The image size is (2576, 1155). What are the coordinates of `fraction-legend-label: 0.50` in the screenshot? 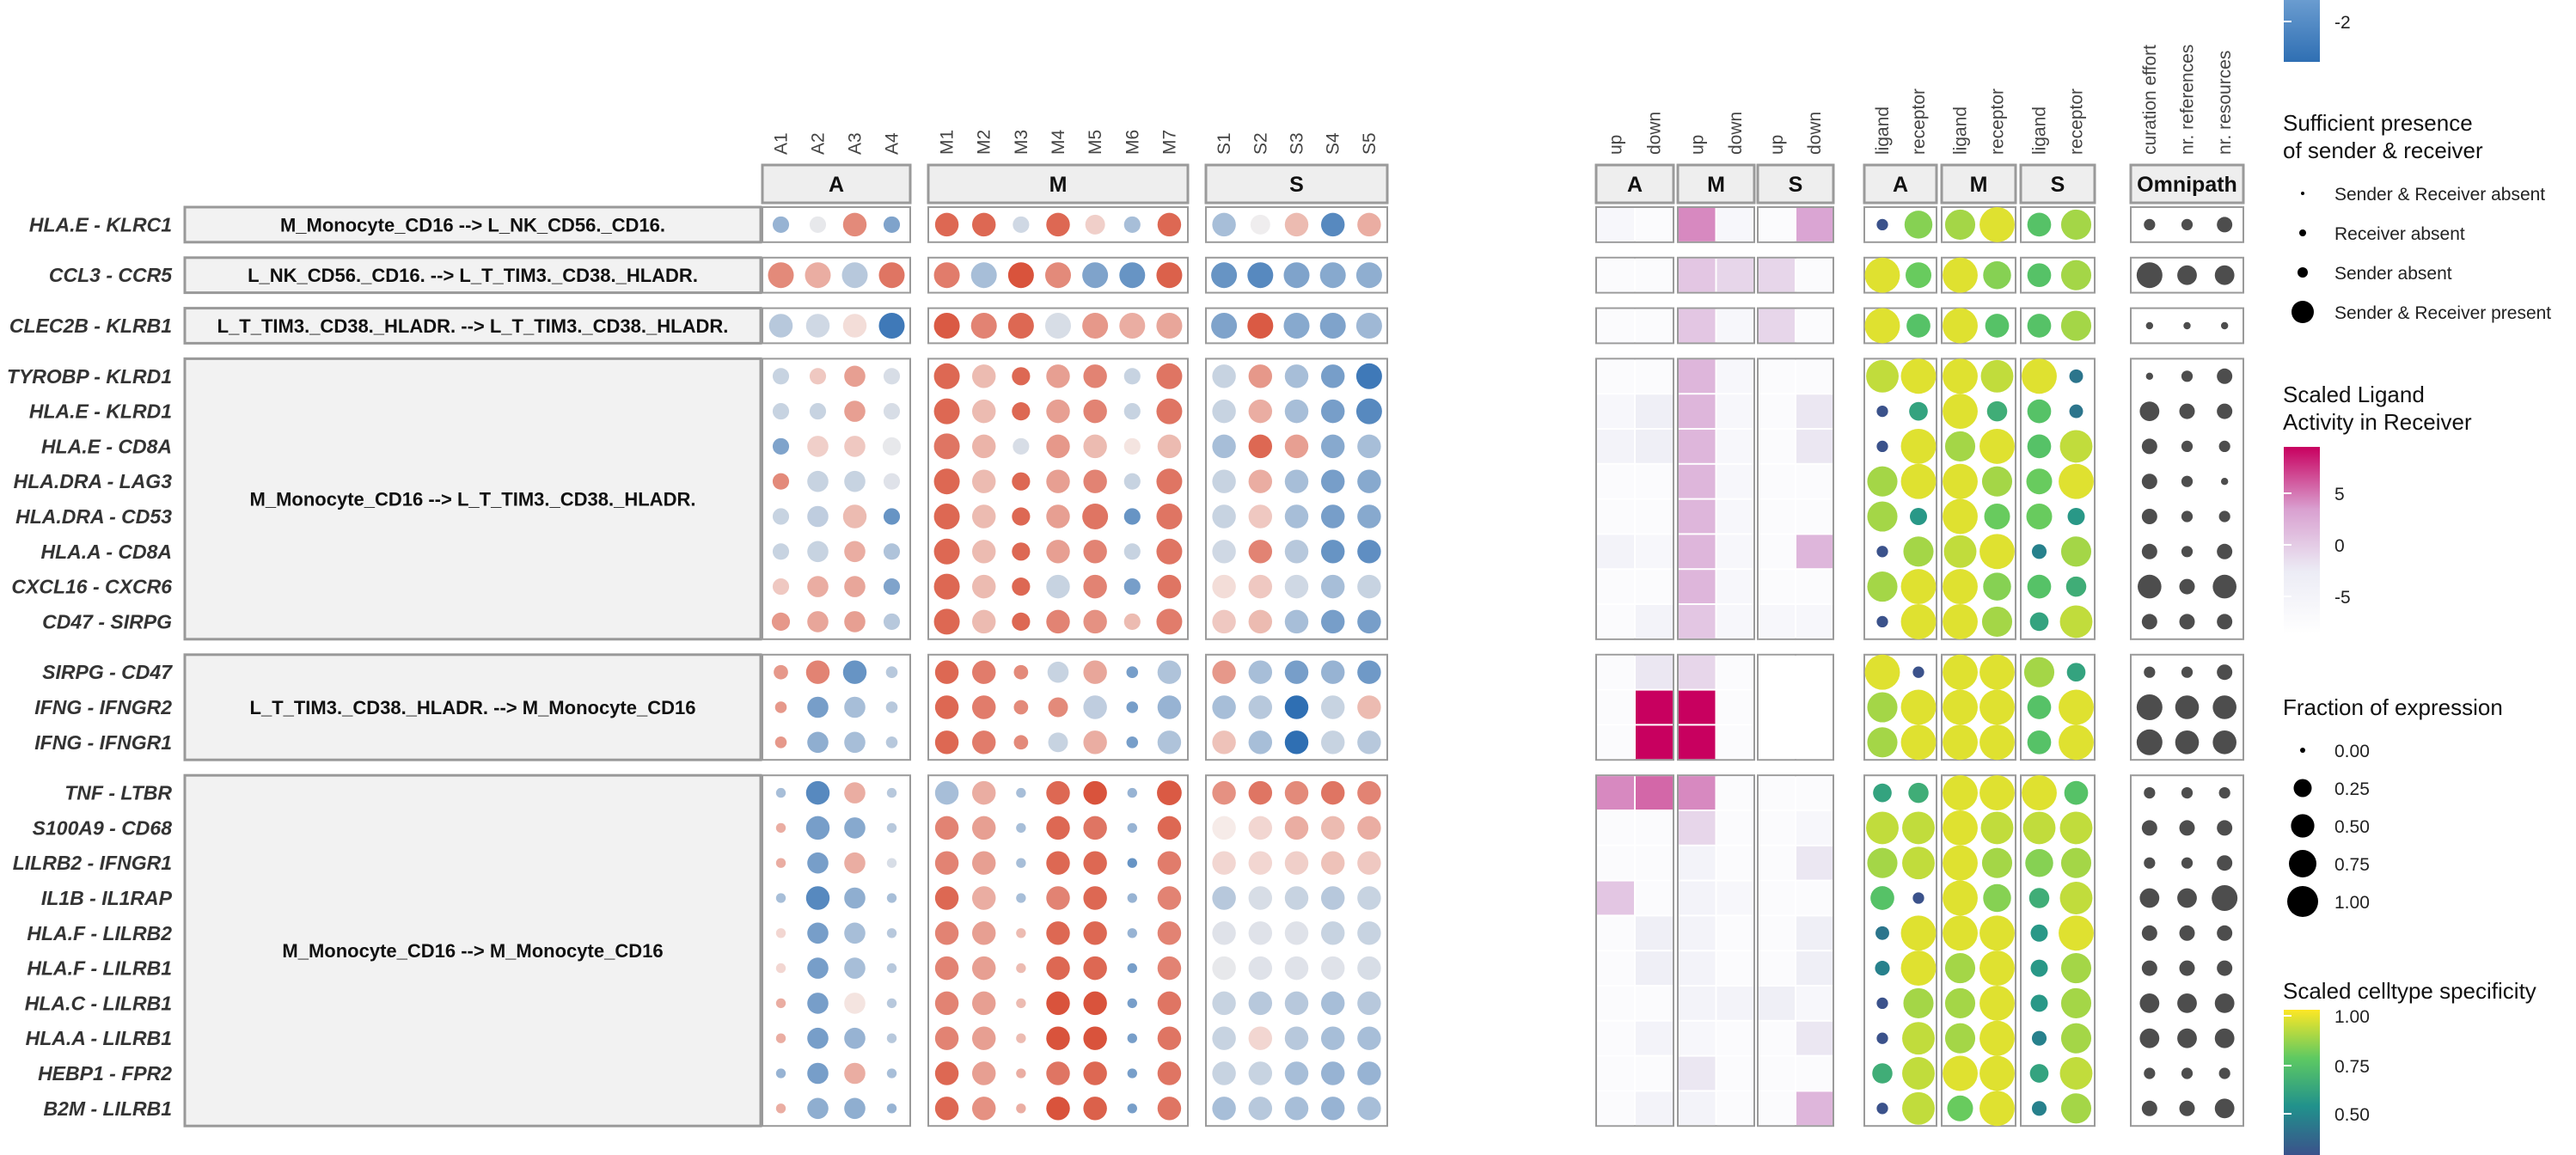 It's located at (2352, 827).